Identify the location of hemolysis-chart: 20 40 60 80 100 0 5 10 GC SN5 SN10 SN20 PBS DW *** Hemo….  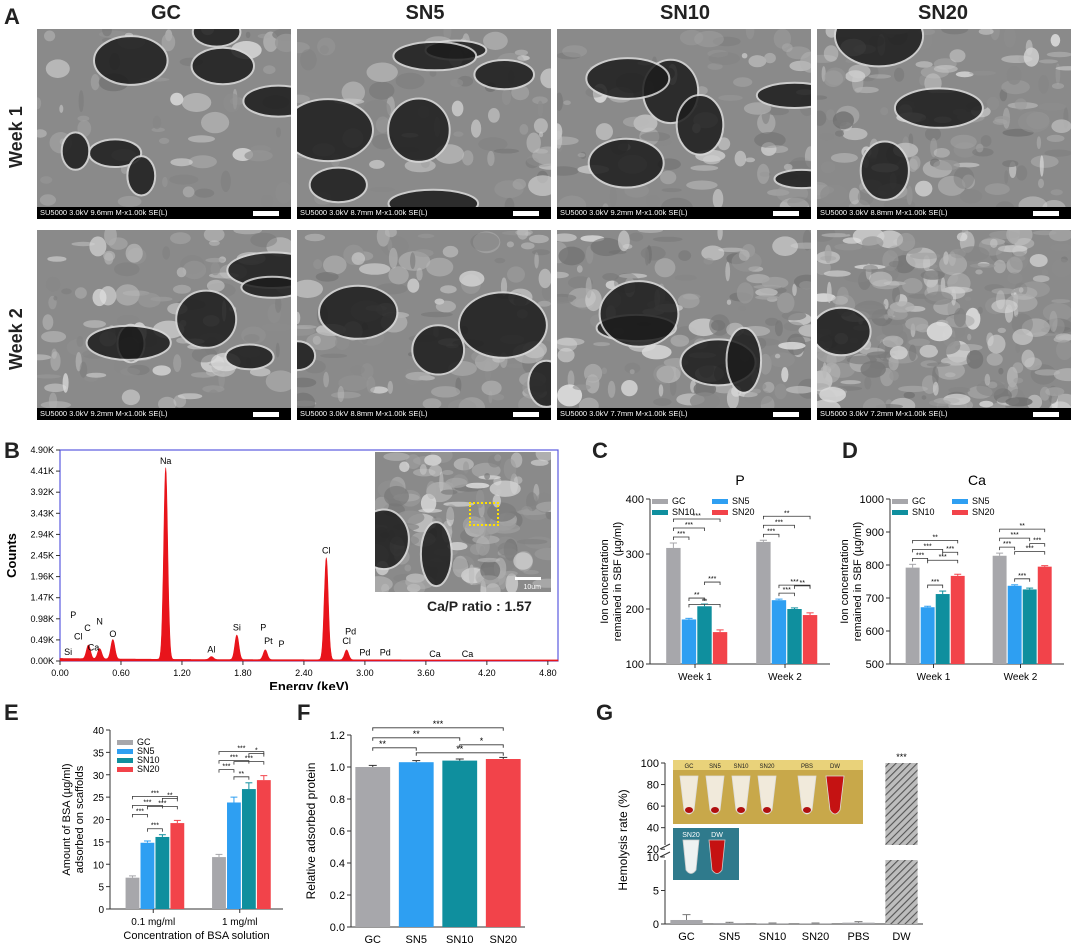
(769, 847).